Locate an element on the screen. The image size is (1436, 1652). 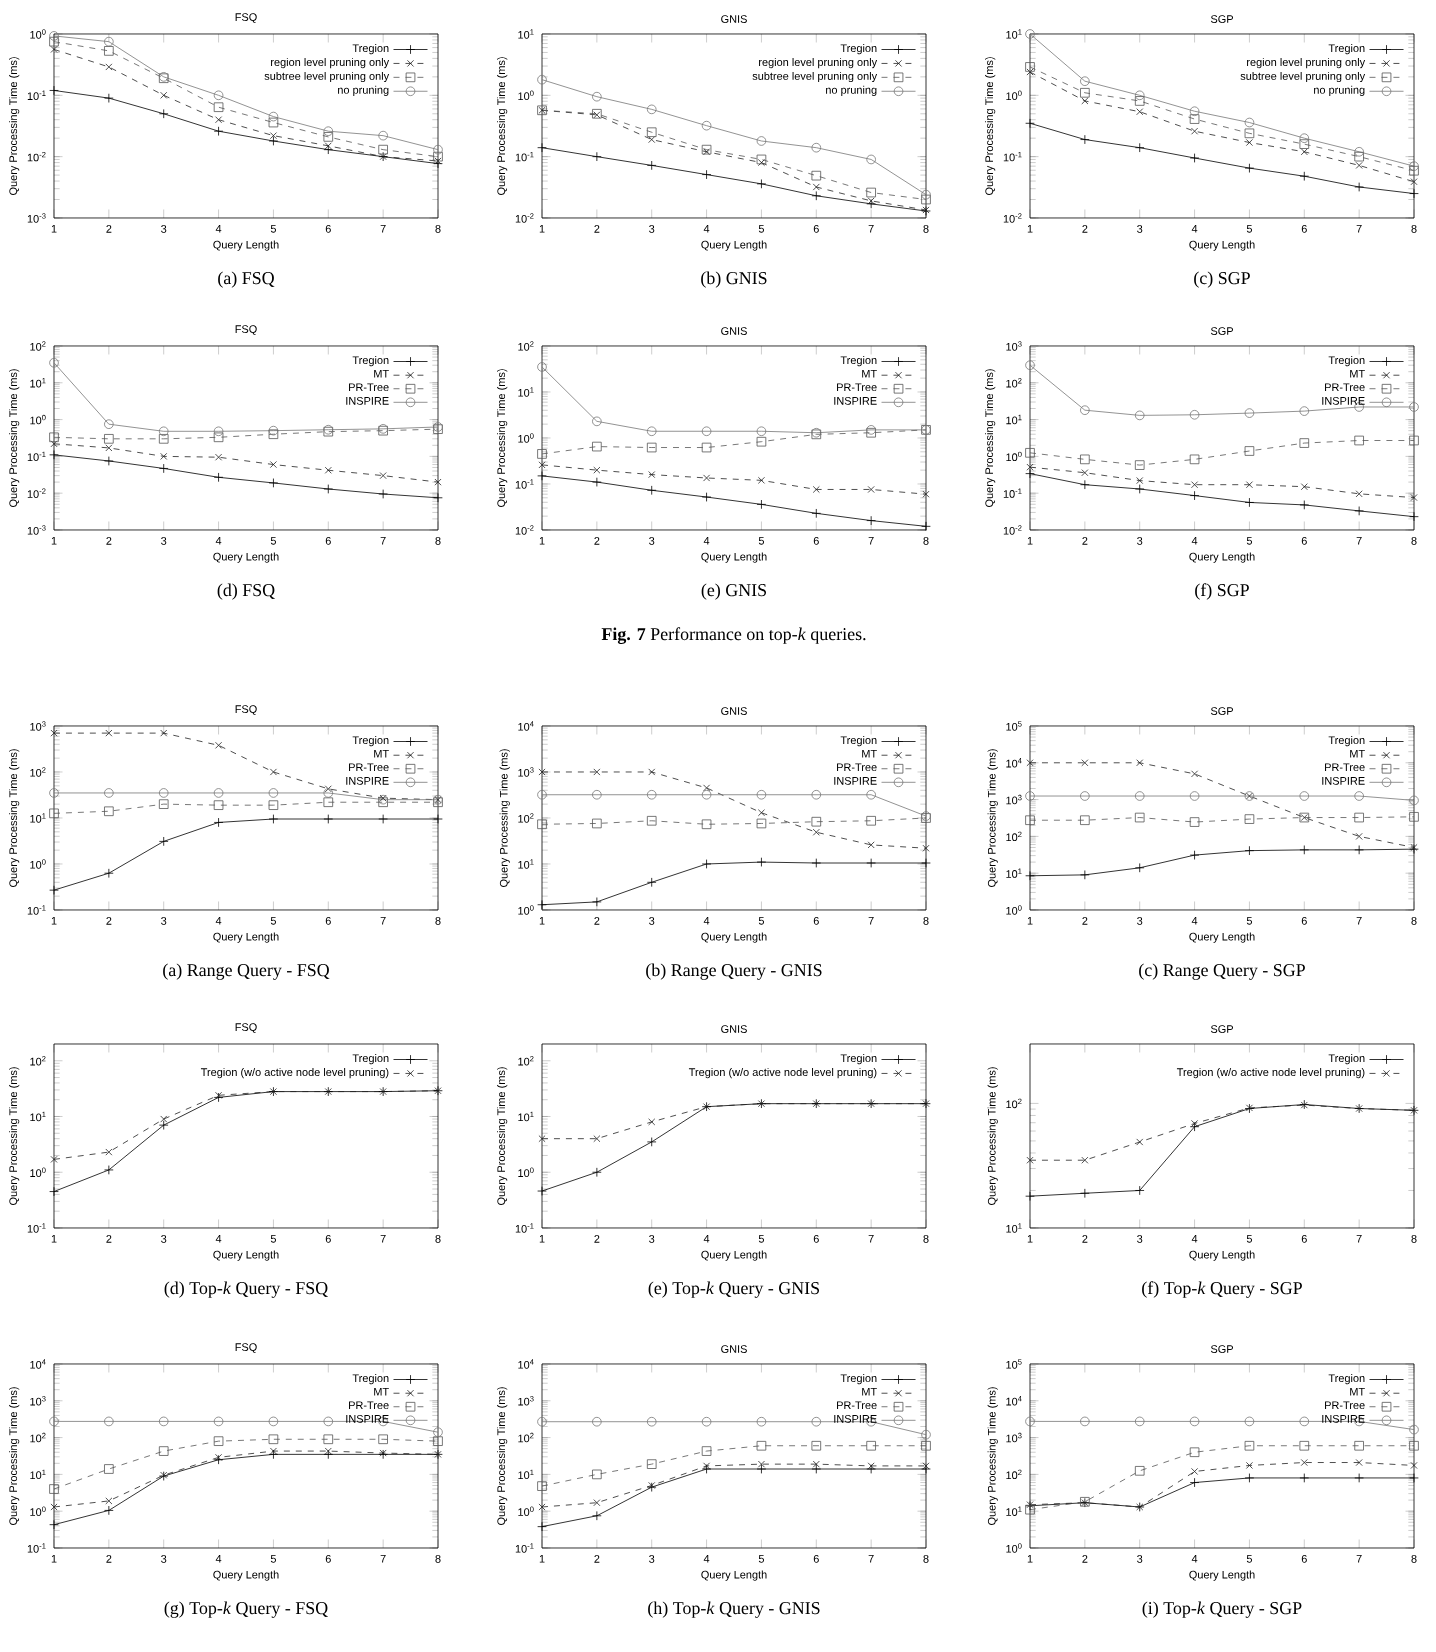
text: (b) GNIS is located at coordinates (734, 279).